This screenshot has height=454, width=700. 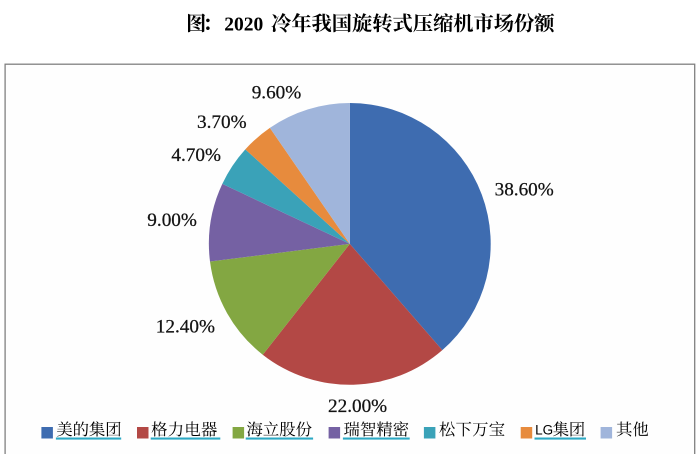 I want to click on svg-text: 9.00%, so click(x=172, y=220).